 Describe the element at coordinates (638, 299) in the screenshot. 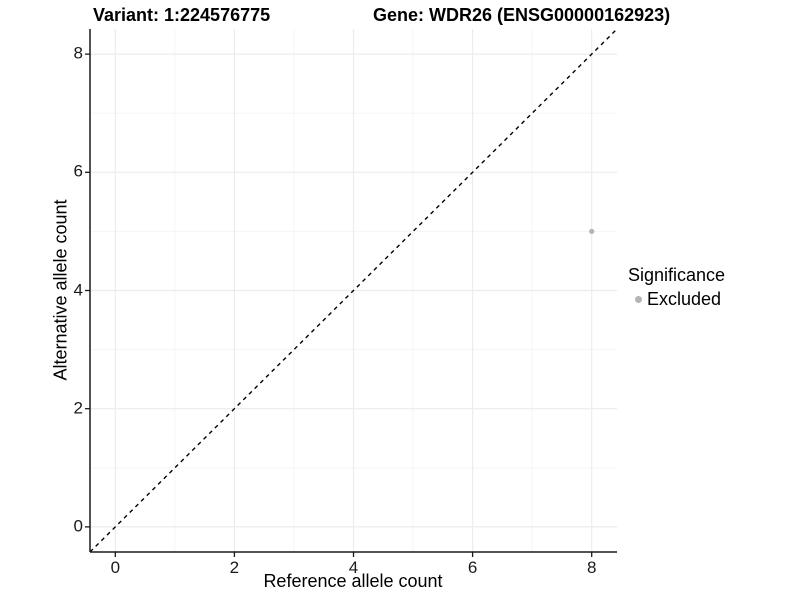

I see `excluded-point-icon` at that location.